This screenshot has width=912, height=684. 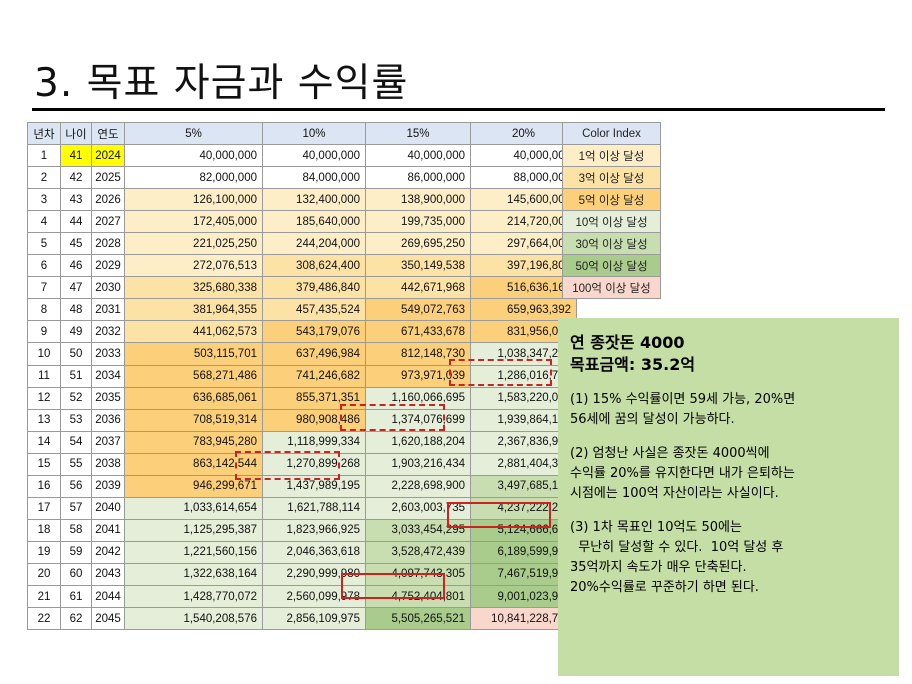 What do you see at coordinates (314, 266) in the screenshot?
I see `balance-cell: 308,624,400` at bounding box center [314, 266].